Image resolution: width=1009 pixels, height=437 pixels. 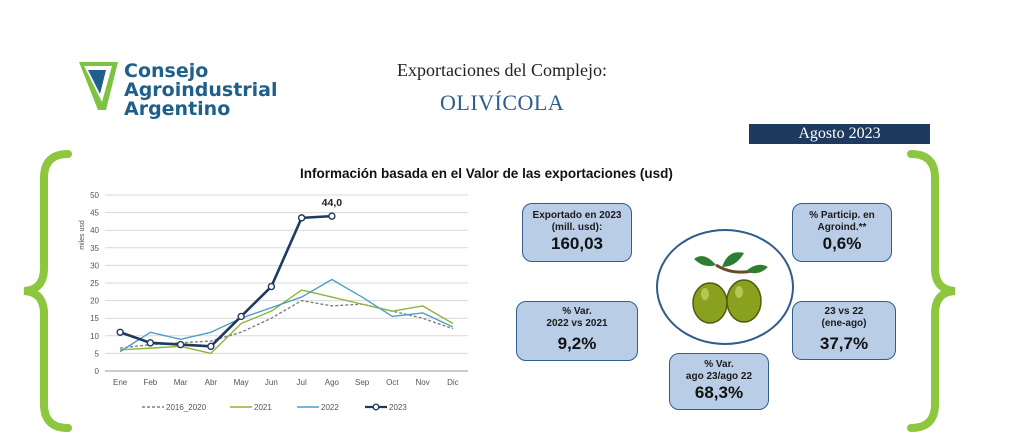 What do you see at coordinates (577, 331) in the screenshot?
I see `kpi-var-2022: % Var. 2022 vs 2021 9,2%` at bounding box center [577, 331].